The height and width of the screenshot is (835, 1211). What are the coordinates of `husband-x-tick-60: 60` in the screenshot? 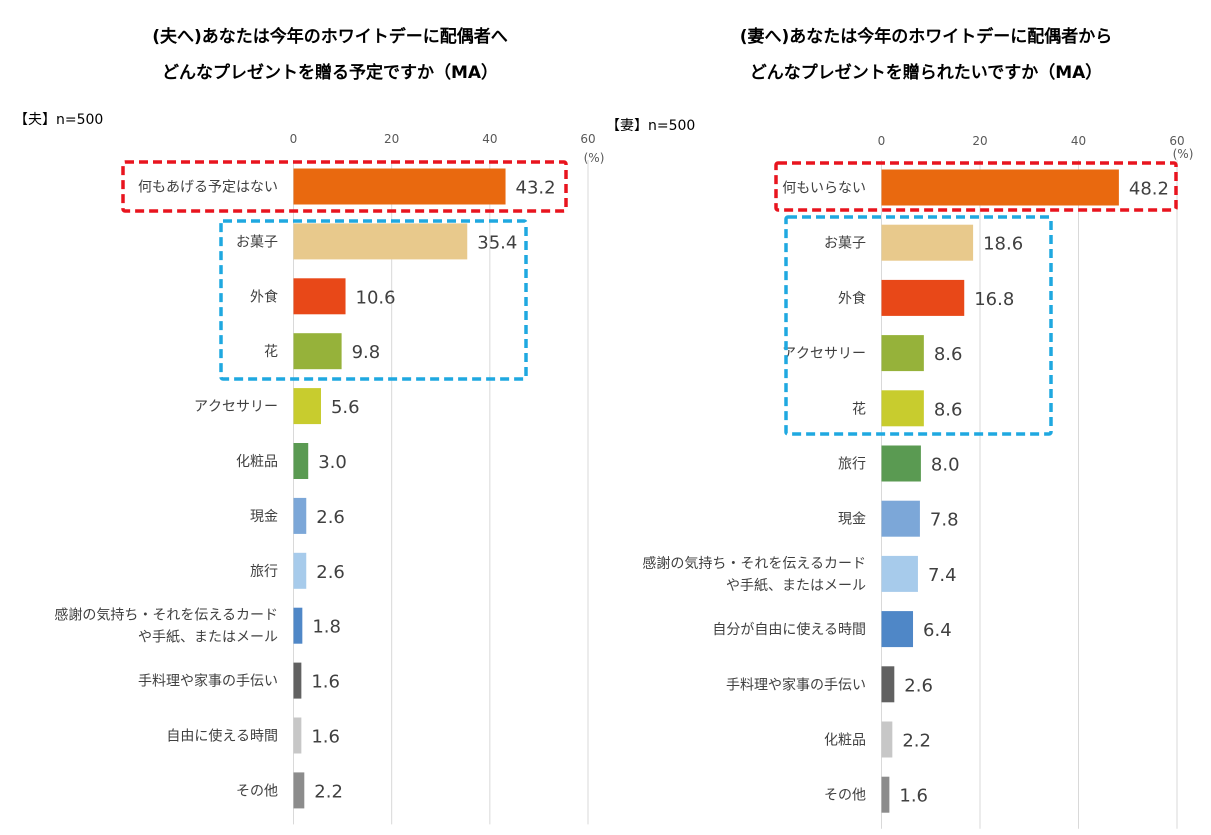 It's located at (587, 139).